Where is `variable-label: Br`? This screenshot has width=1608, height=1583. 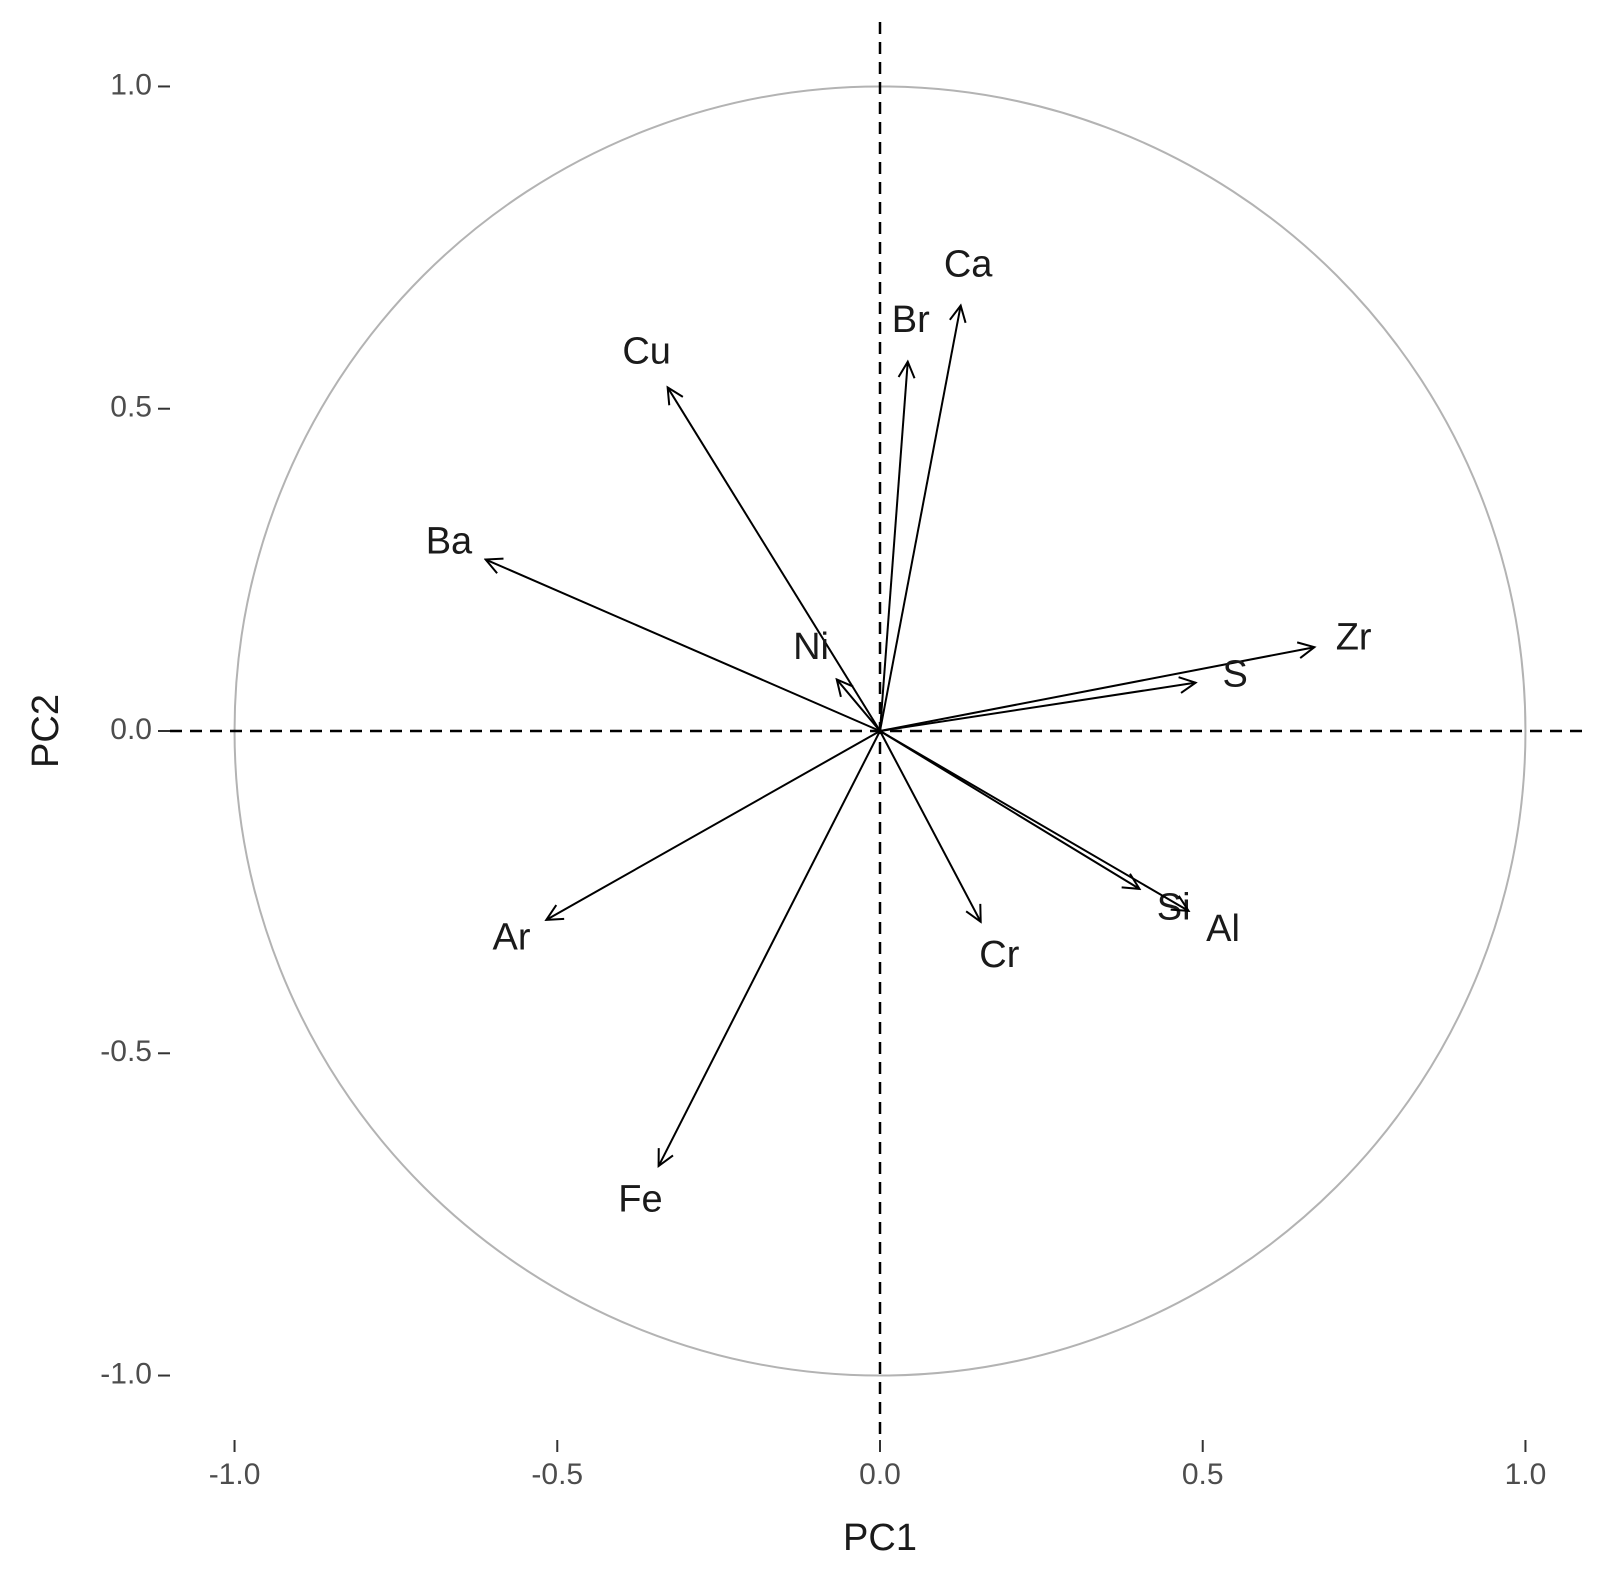
variable-label: Br is located at coordinates (911, 320).